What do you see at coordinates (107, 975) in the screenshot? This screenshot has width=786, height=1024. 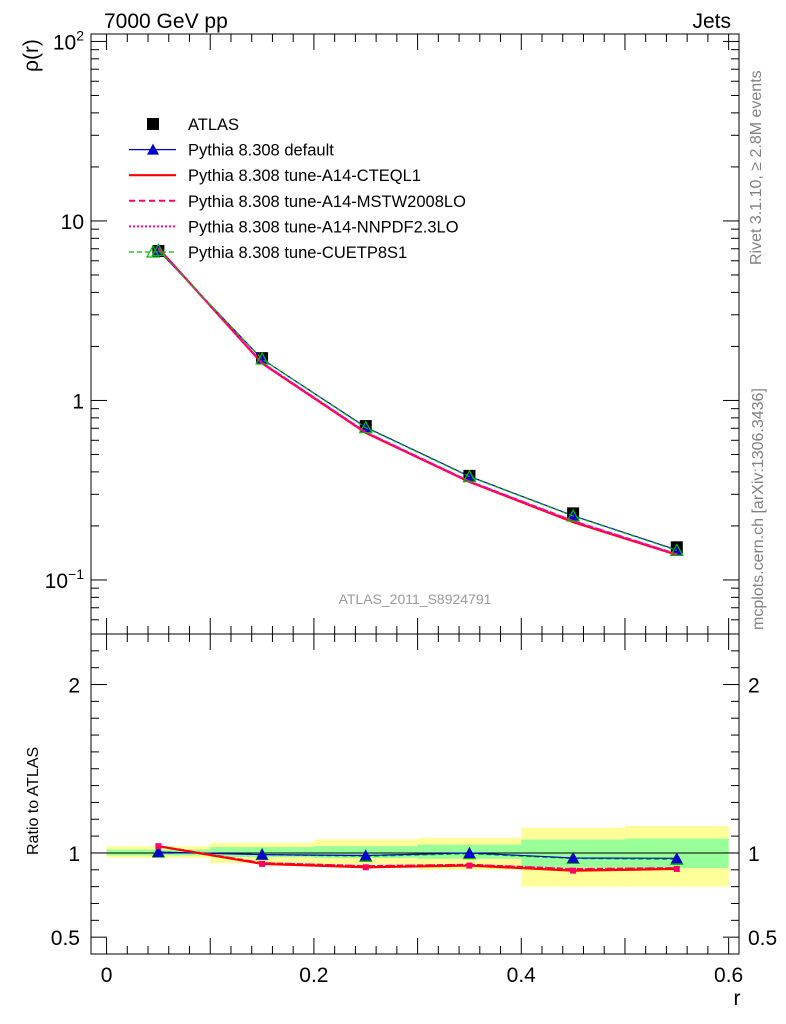 I see `x-tick-label: 0` at bounding box center [107, 975].